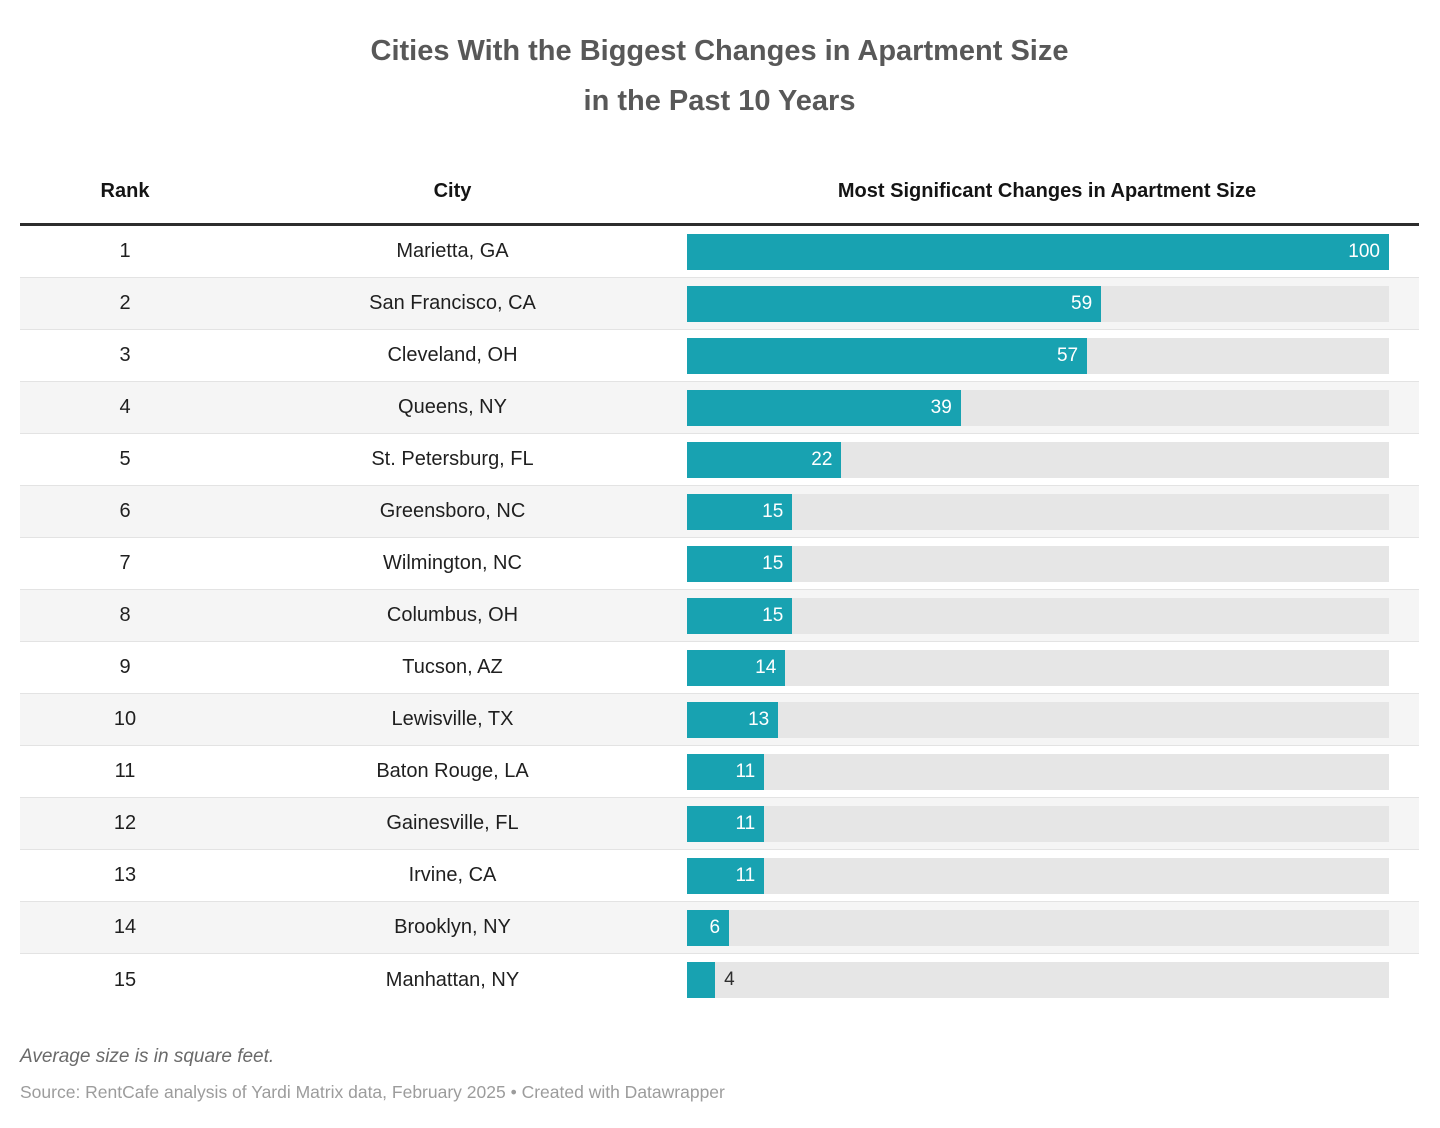 The image size is (1440, 1128). Describe the element at coordinates (125, 251) in the screenshot. I see `rank-cell: 1` at that location.